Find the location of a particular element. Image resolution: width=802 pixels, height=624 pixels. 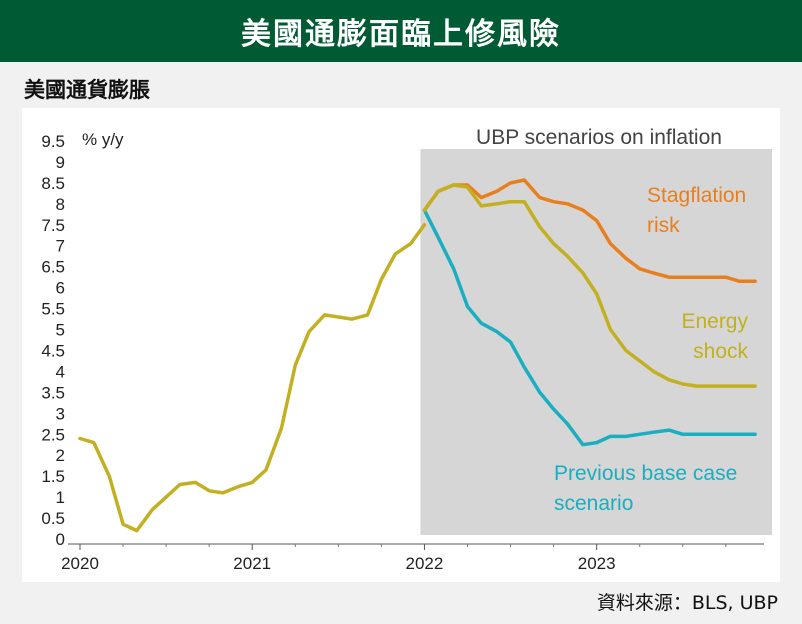

y-tick-label: 2.5 is located at coordinates (53, 434).